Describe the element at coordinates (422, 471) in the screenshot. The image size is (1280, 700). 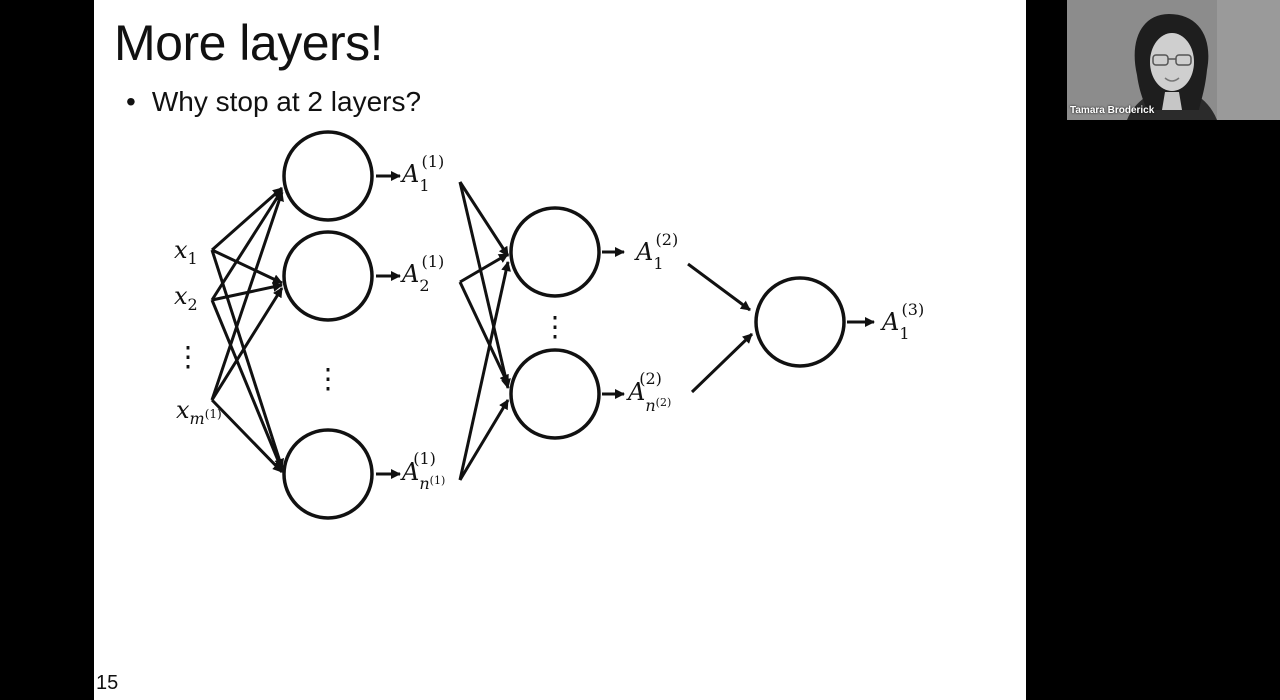
I see `output-label-An-1: An(1)(1)` at that location.